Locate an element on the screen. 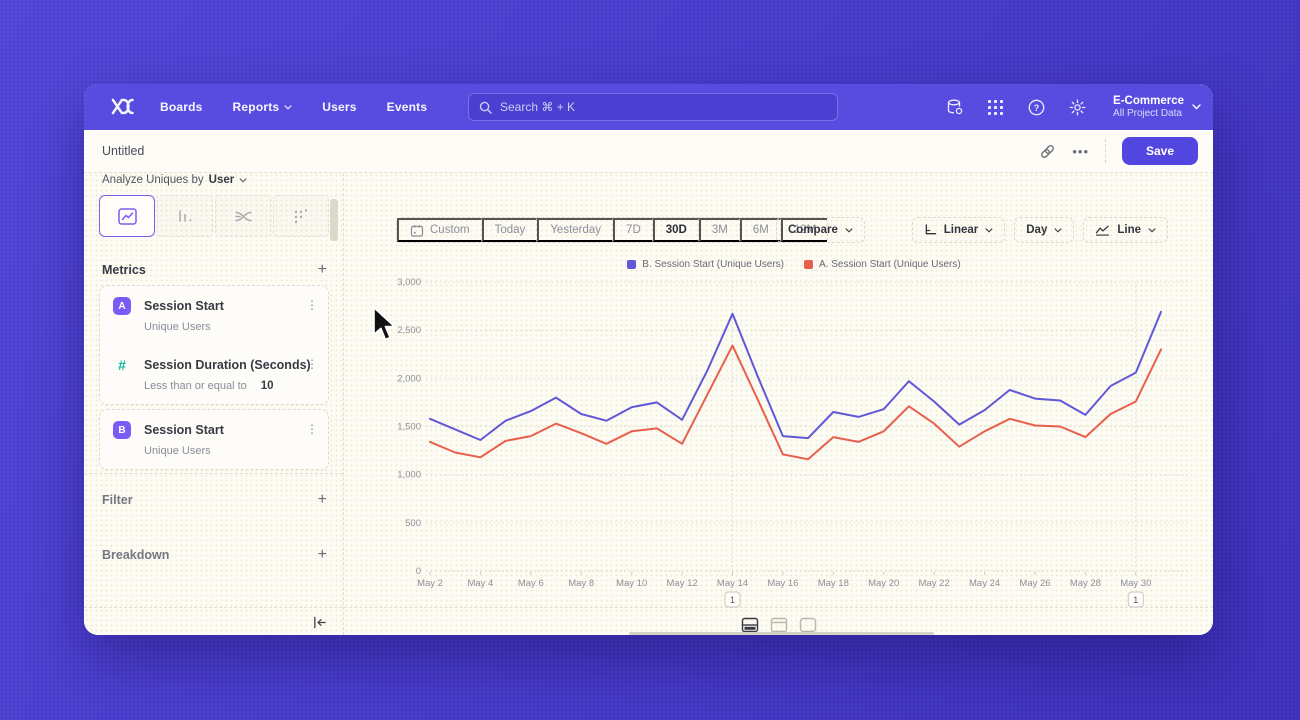 The height and width of the screenshot is (720, 1300). apps-grid-icon is located at coordinates (995, 107).